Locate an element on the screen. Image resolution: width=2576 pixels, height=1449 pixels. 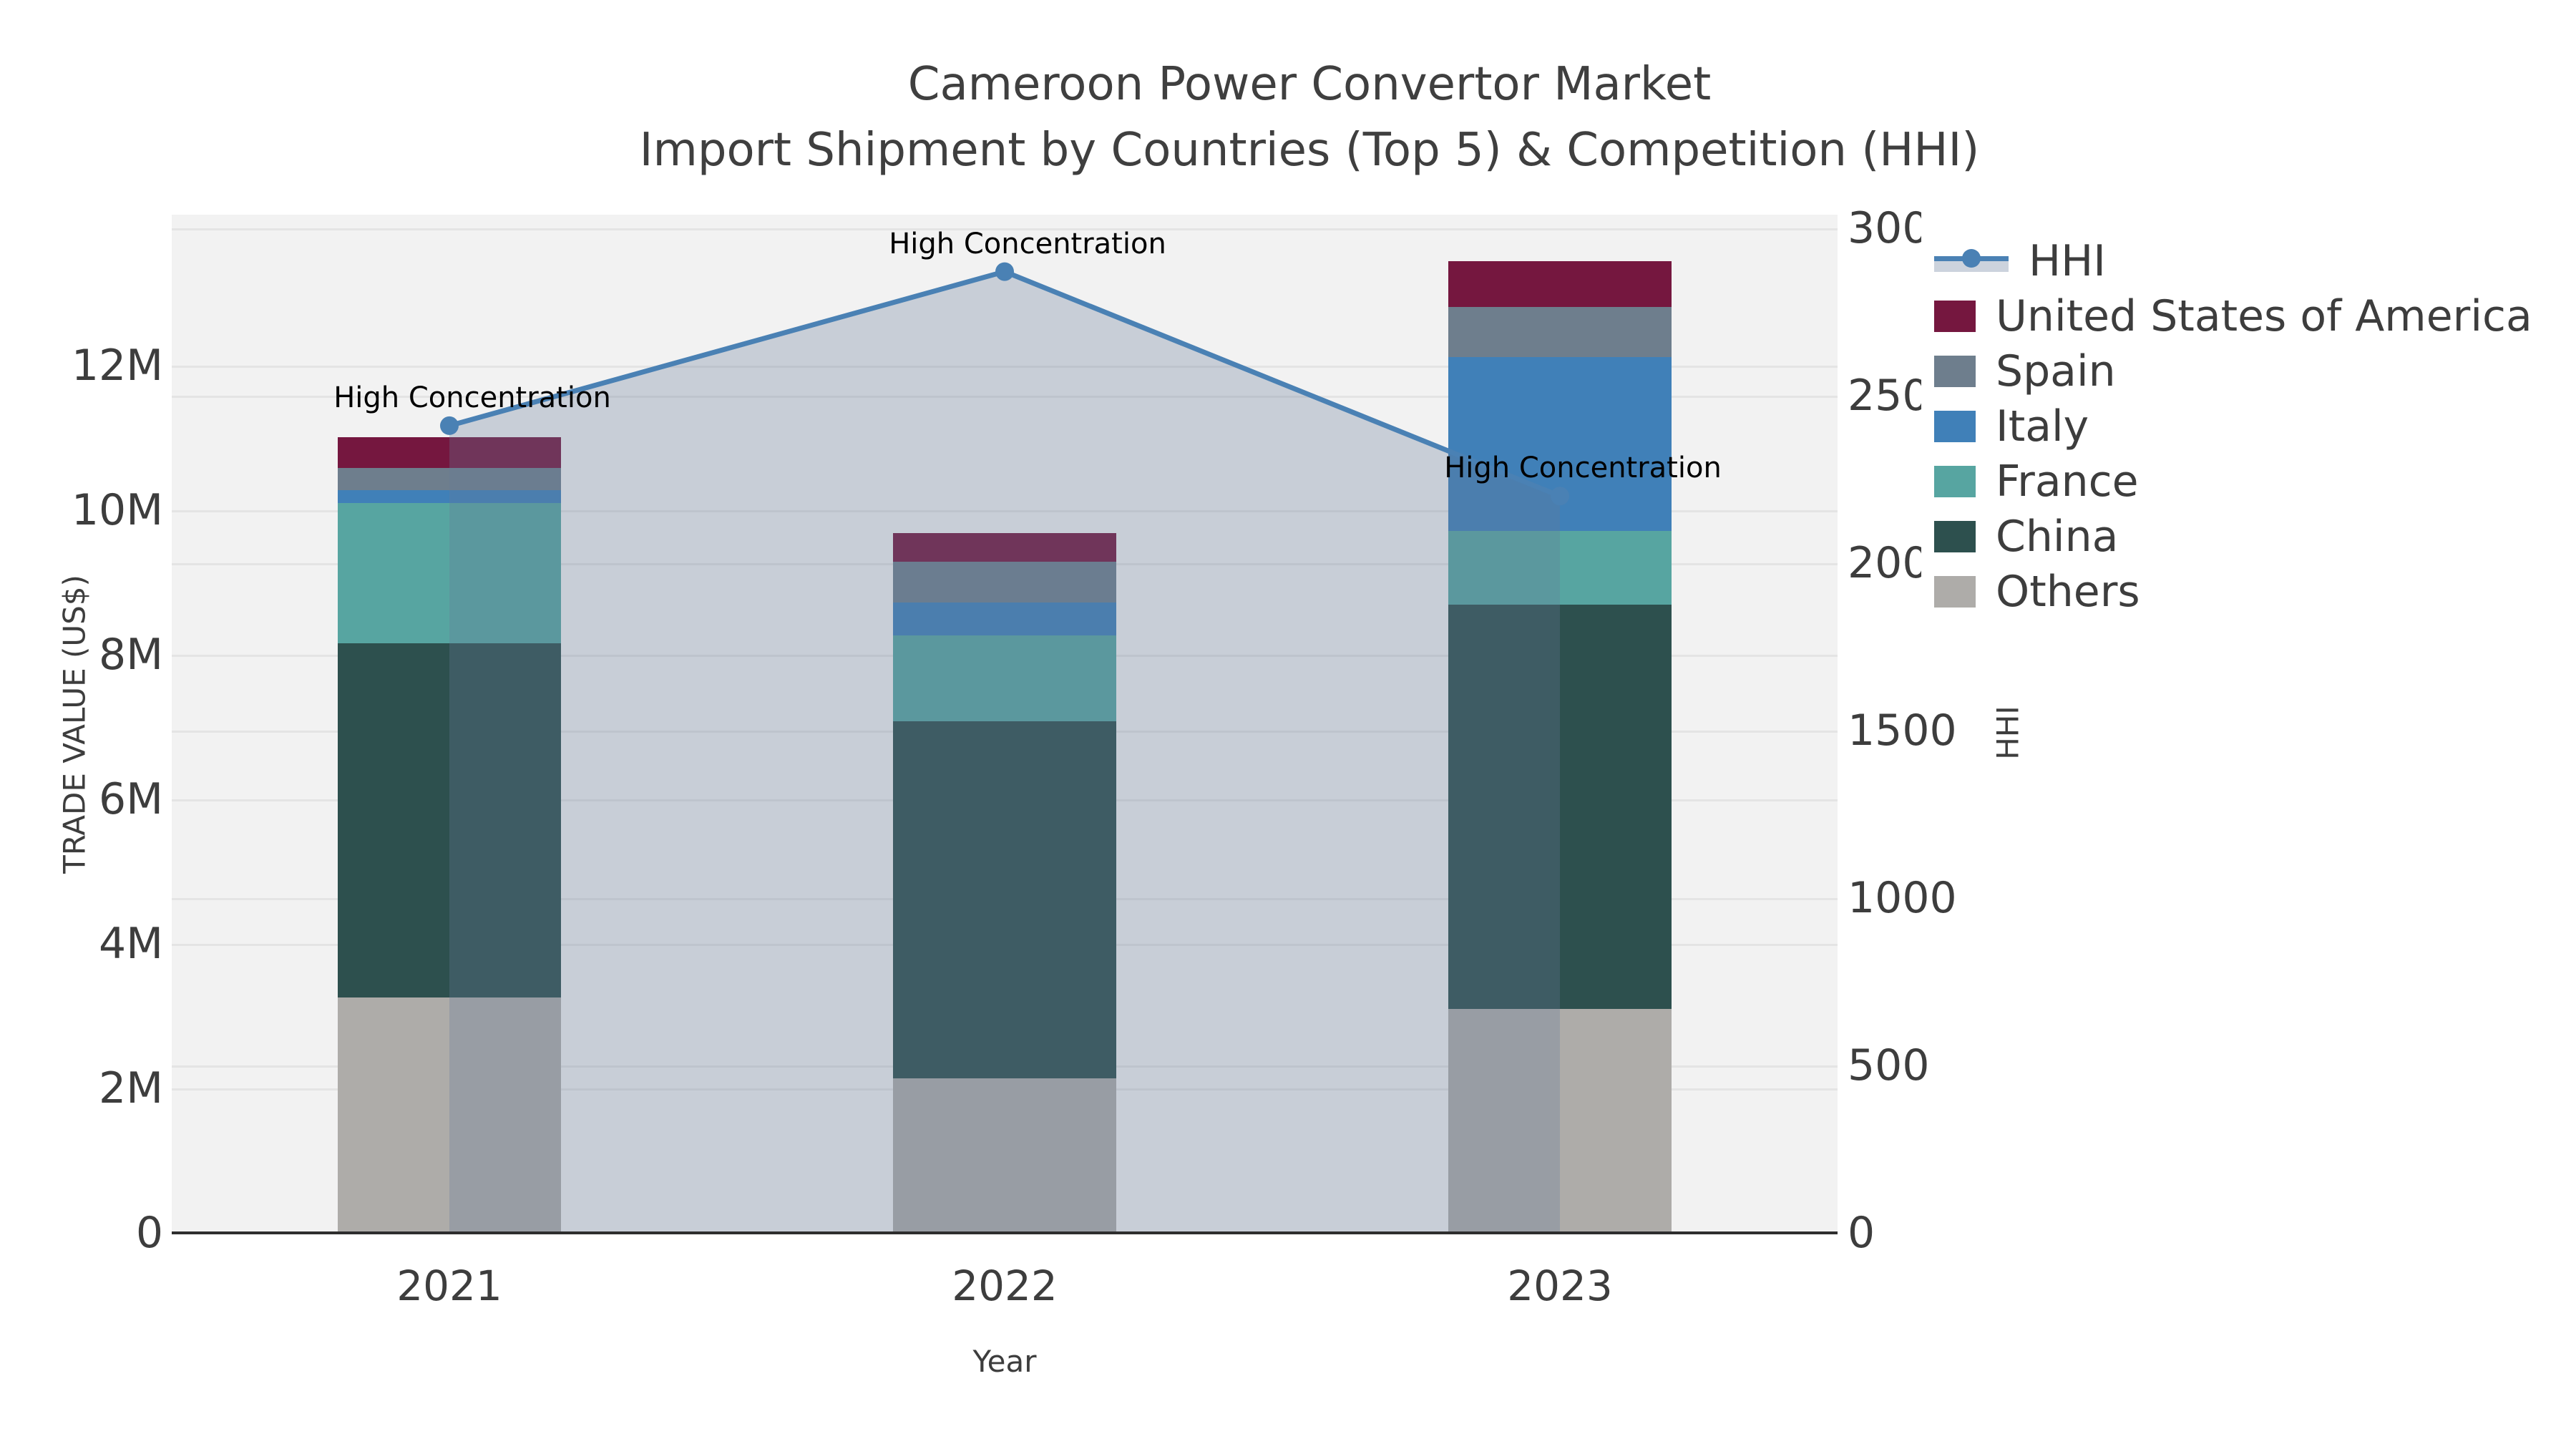
legend-item-italy: Italy is located at coordinates (2011, 426).